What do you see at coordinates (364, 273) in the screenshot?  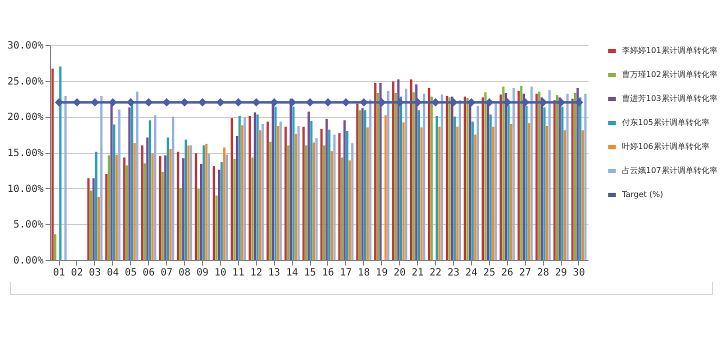 I see `x-tick-label: 18` at bounding box center [364, 273].